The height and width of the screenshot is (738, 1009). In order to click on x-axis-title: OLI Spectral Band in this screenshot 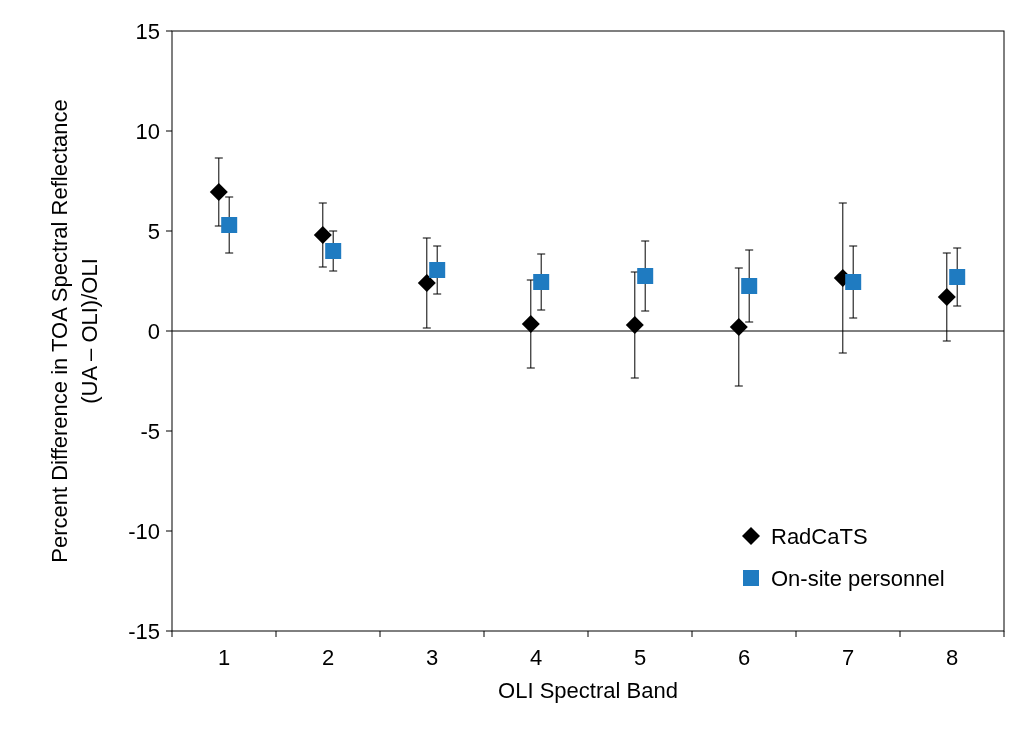, I will do `click(588, 690)`.